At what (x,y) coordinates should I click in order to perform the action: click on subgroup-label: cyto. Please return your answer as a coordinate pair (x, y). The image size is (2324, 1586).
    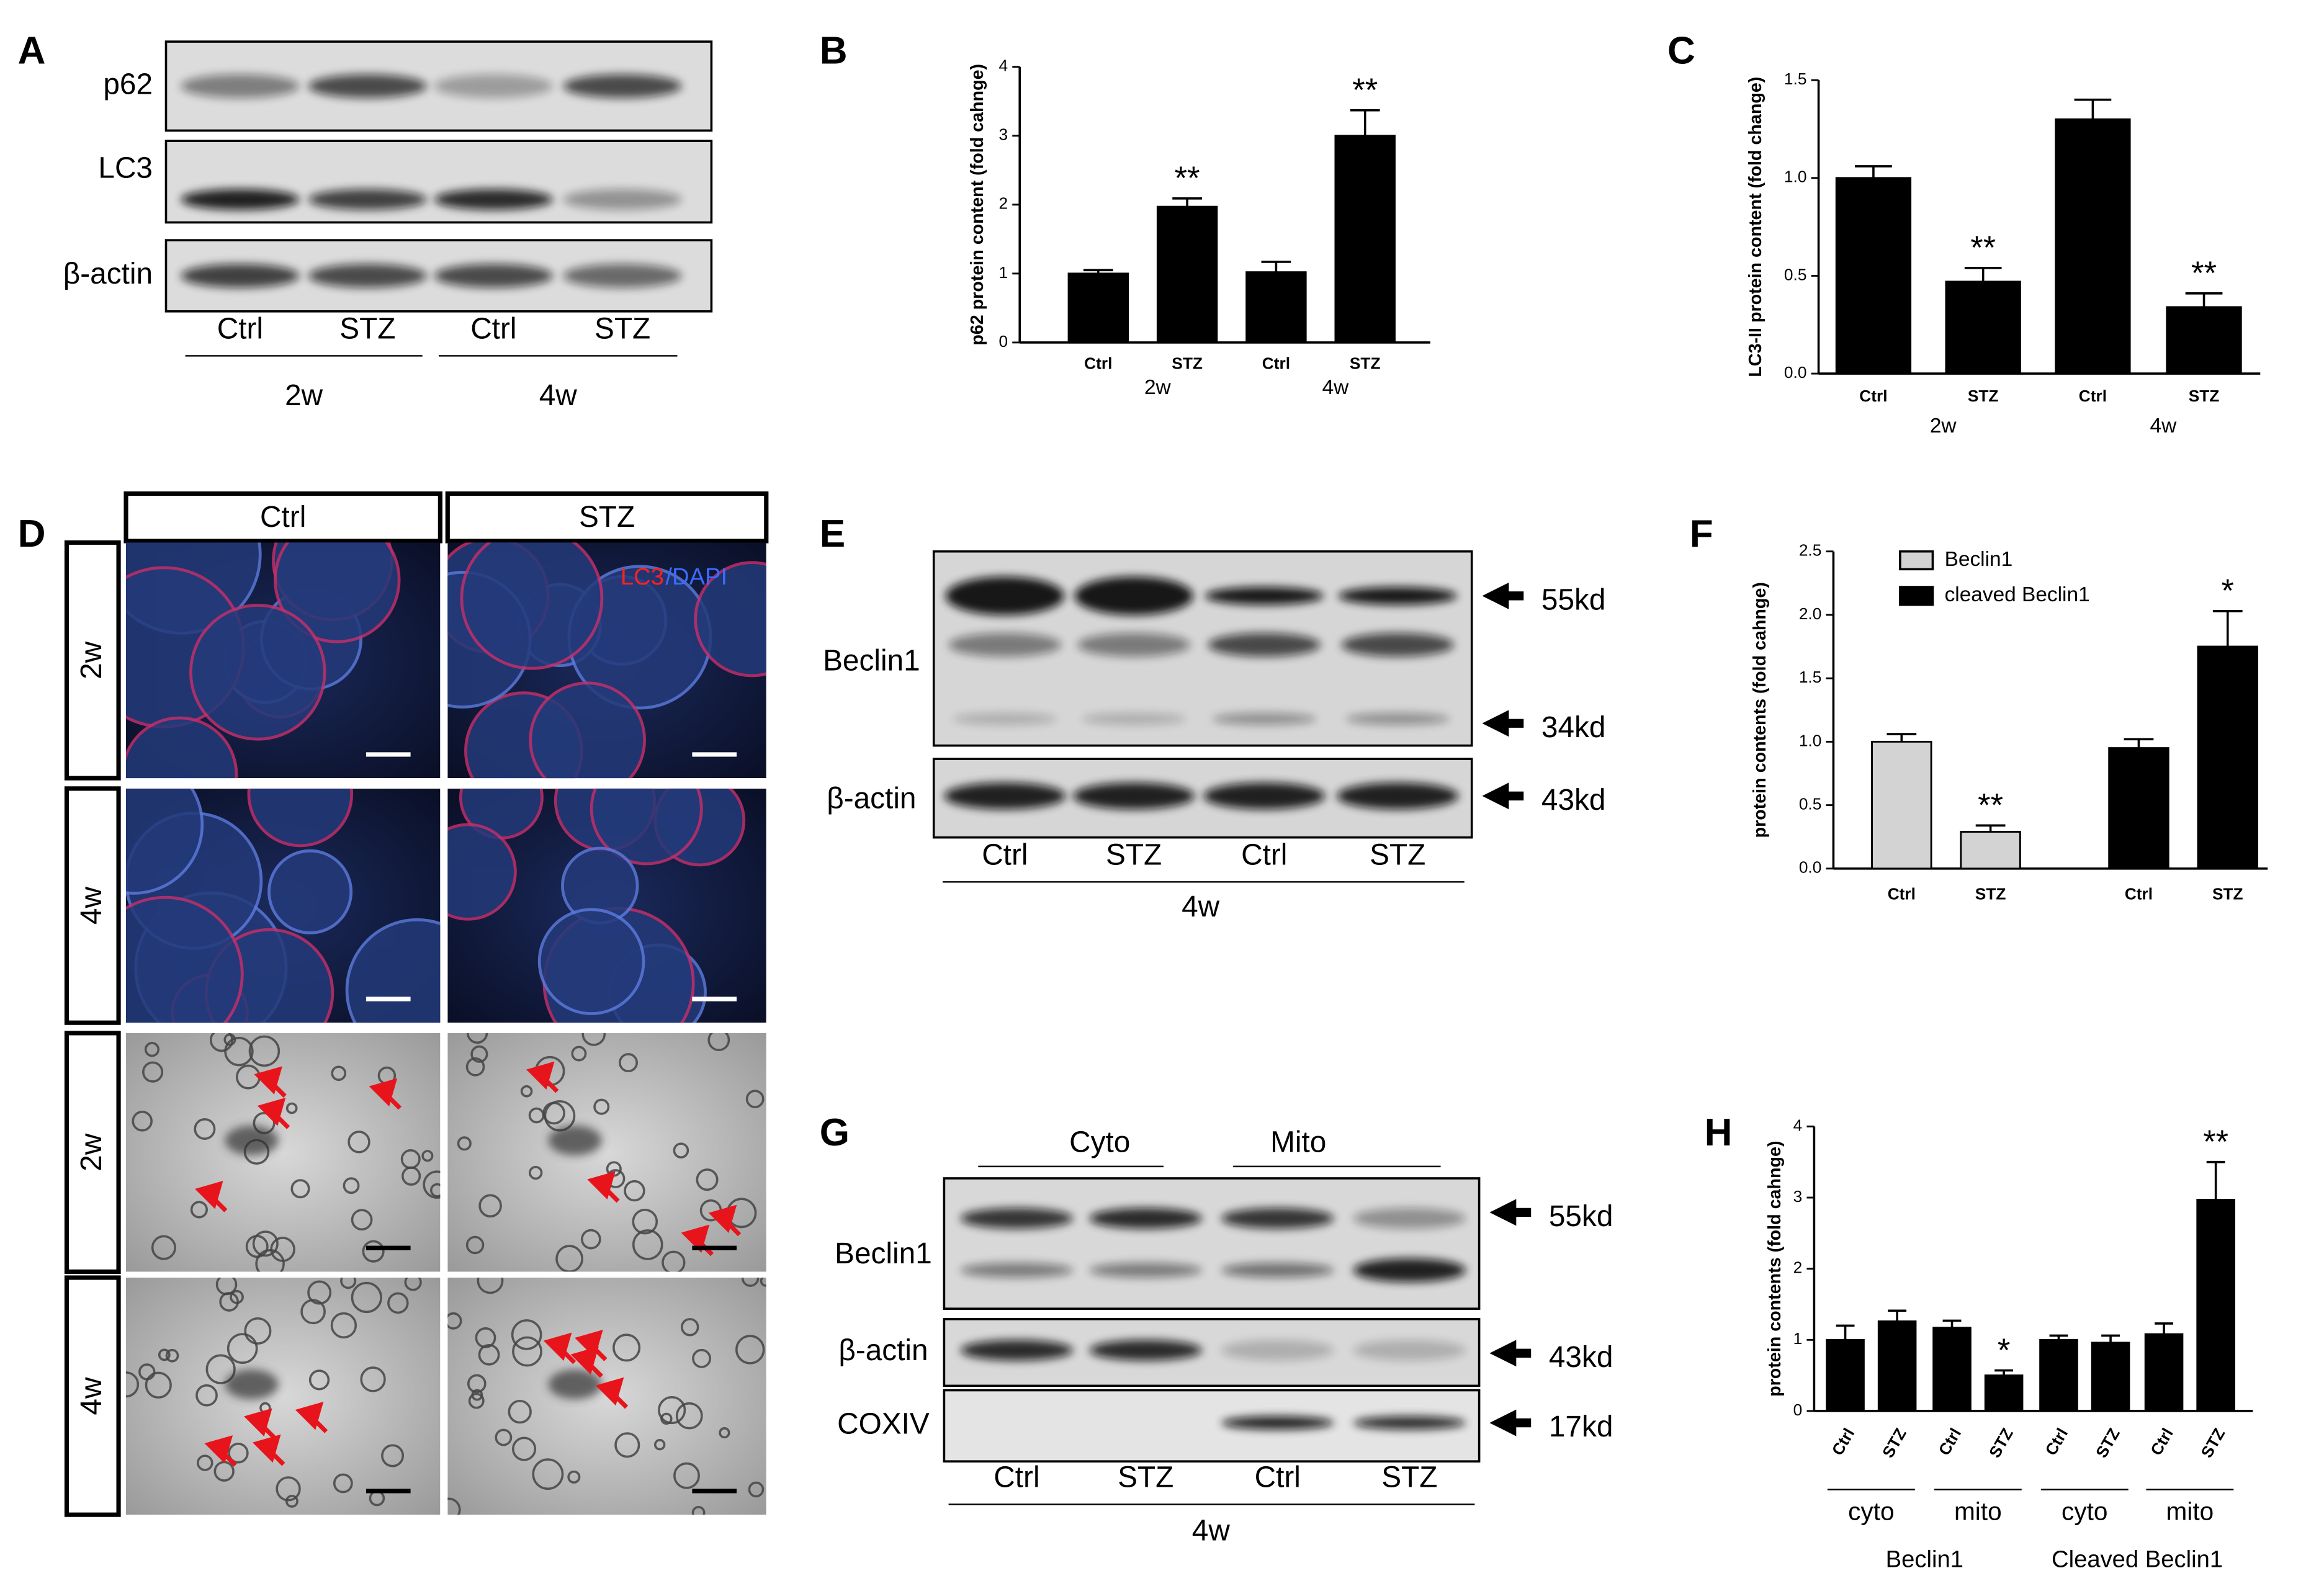
    Looking at the image, I should click on (2084, 1511).